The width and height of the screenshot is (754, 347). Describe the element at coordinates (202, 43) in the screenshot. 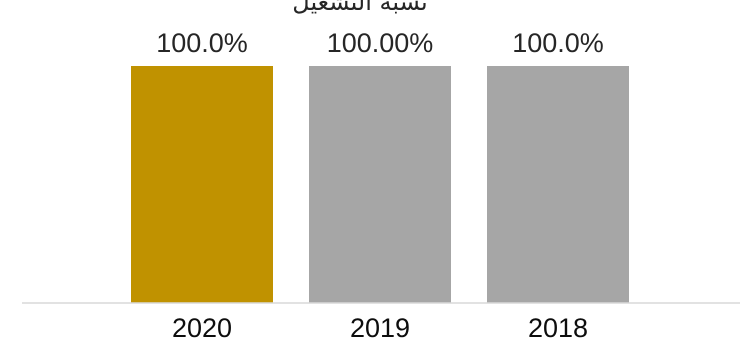

I see `data-label-2020: 100.0%` at that location.